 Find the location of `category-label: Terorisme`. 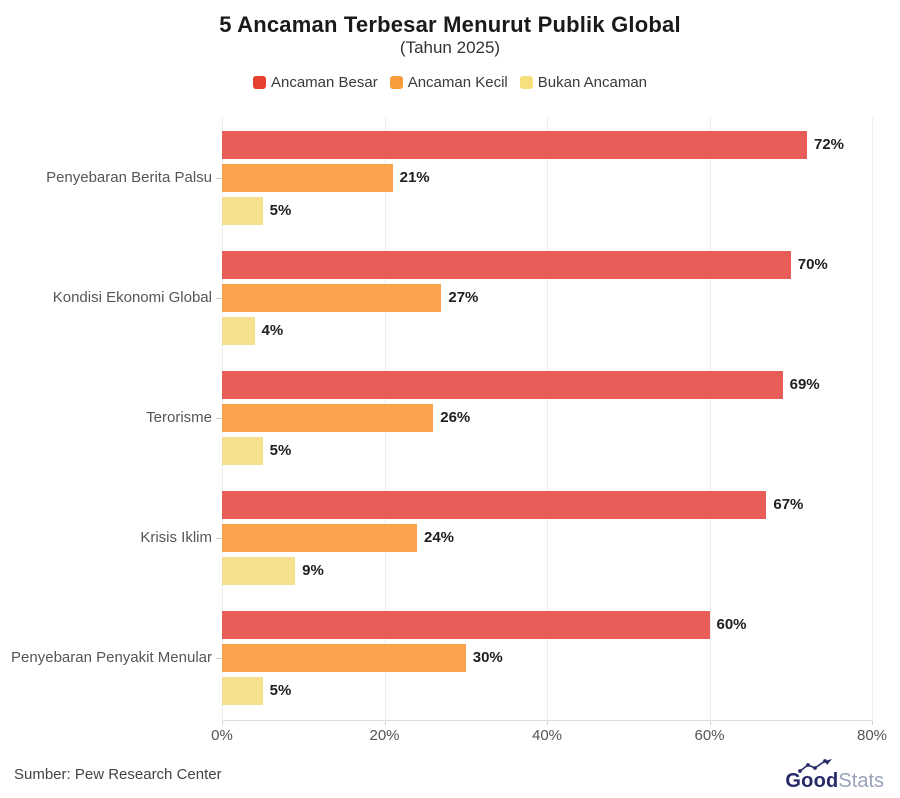

category-label: Terorisme is located at coordinates (111, 418).